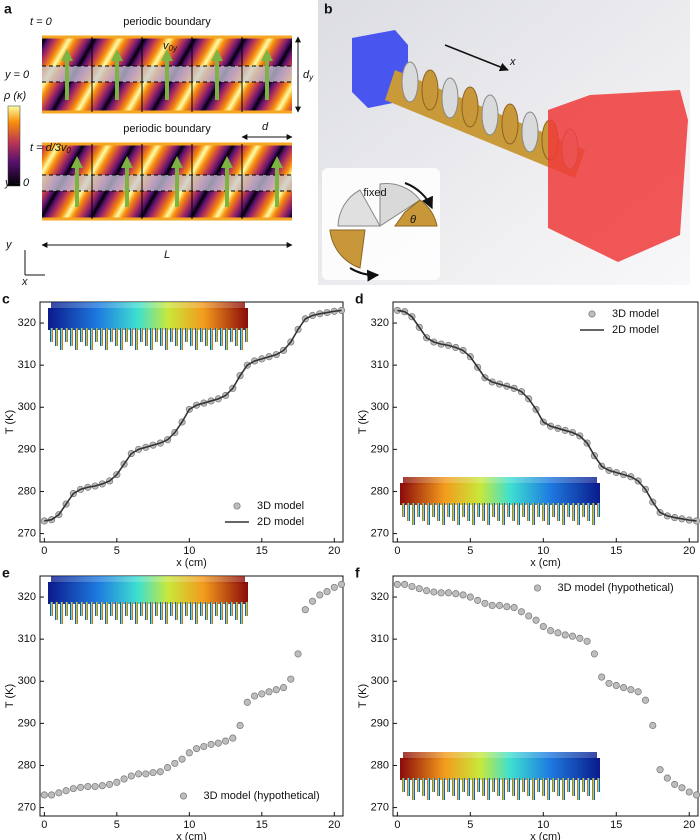  I want to click on x-axis-label: x (cm), so click(545, 835).